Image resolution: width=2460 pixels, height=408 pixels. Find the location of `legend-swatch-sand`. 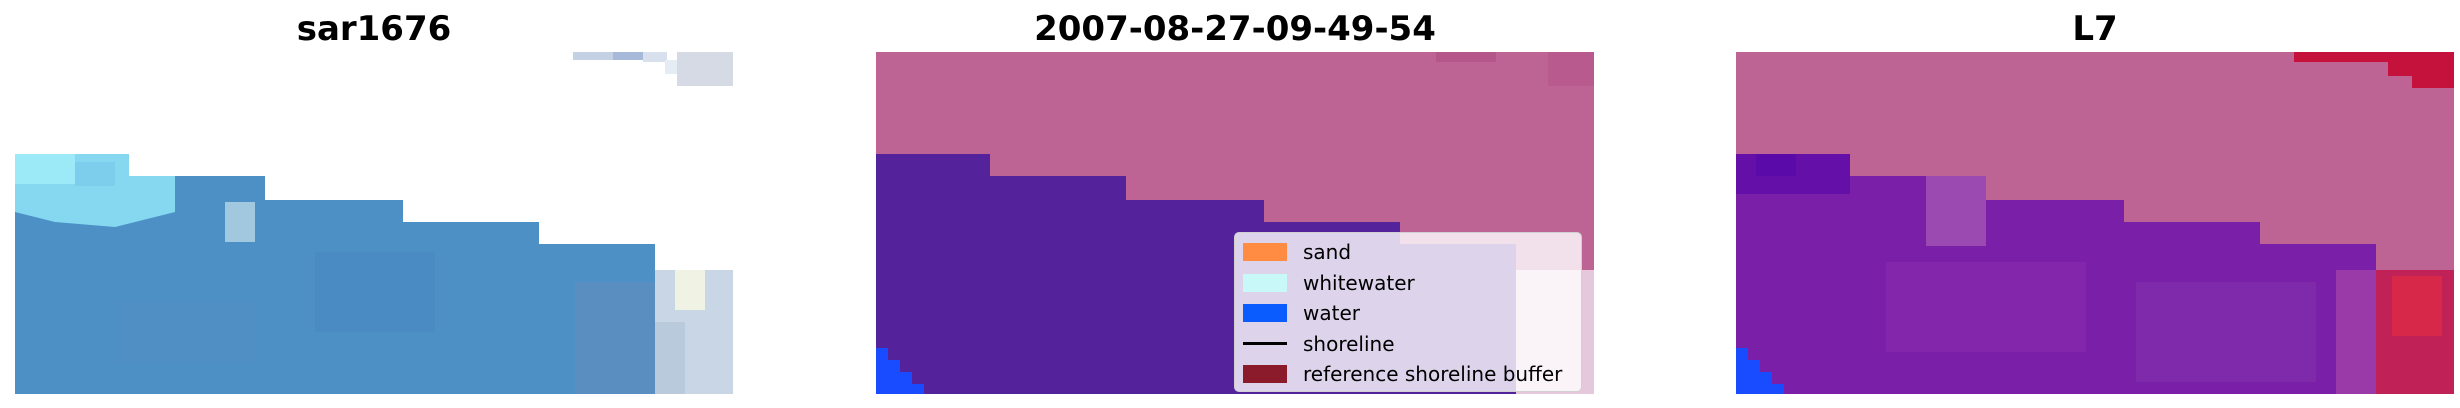

legend-swatch-sand is located at coordinates (1265, 252).